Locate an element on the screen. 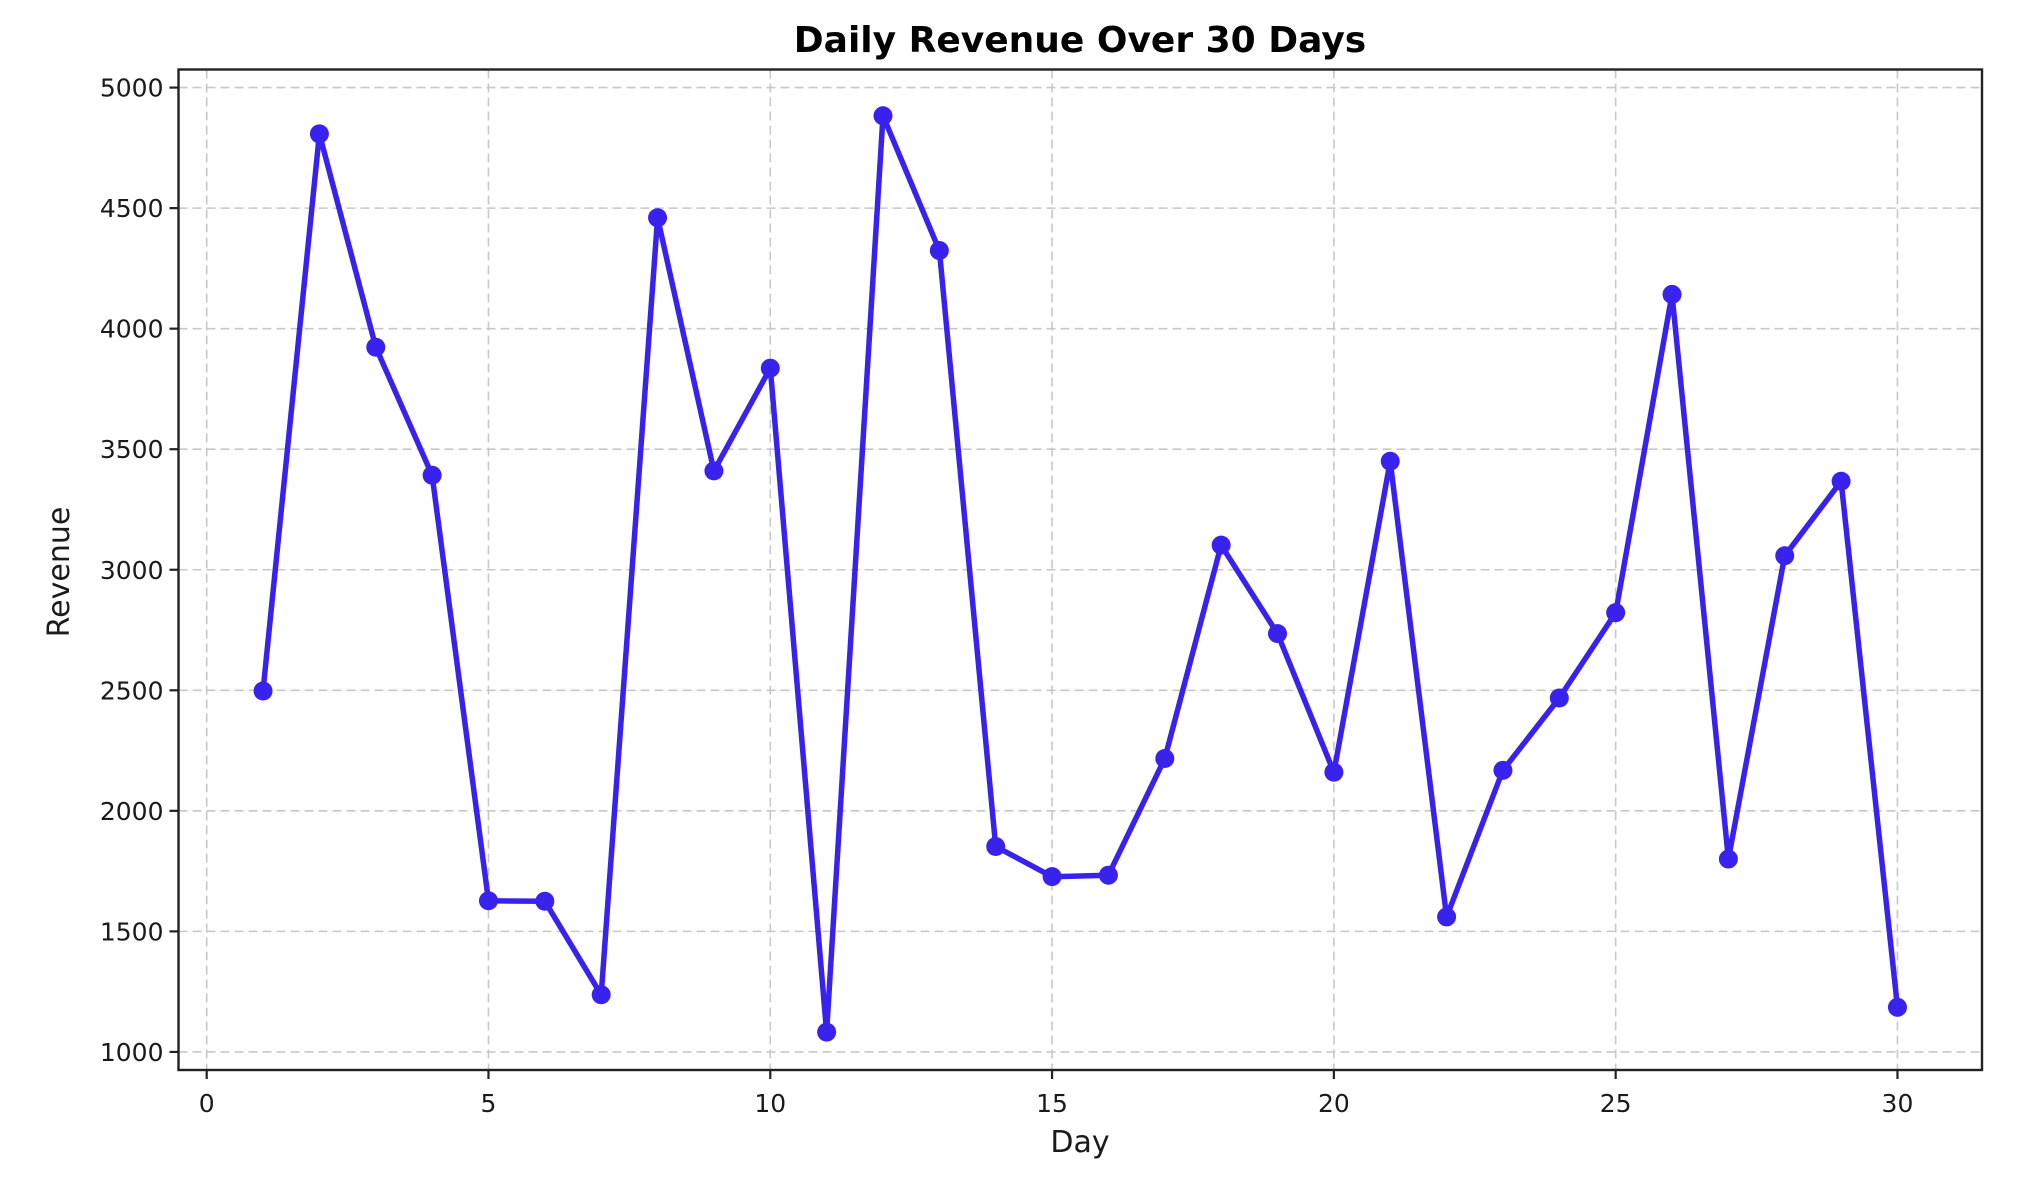  y-tick-label: 4000 is located at coordinates (132, 329).